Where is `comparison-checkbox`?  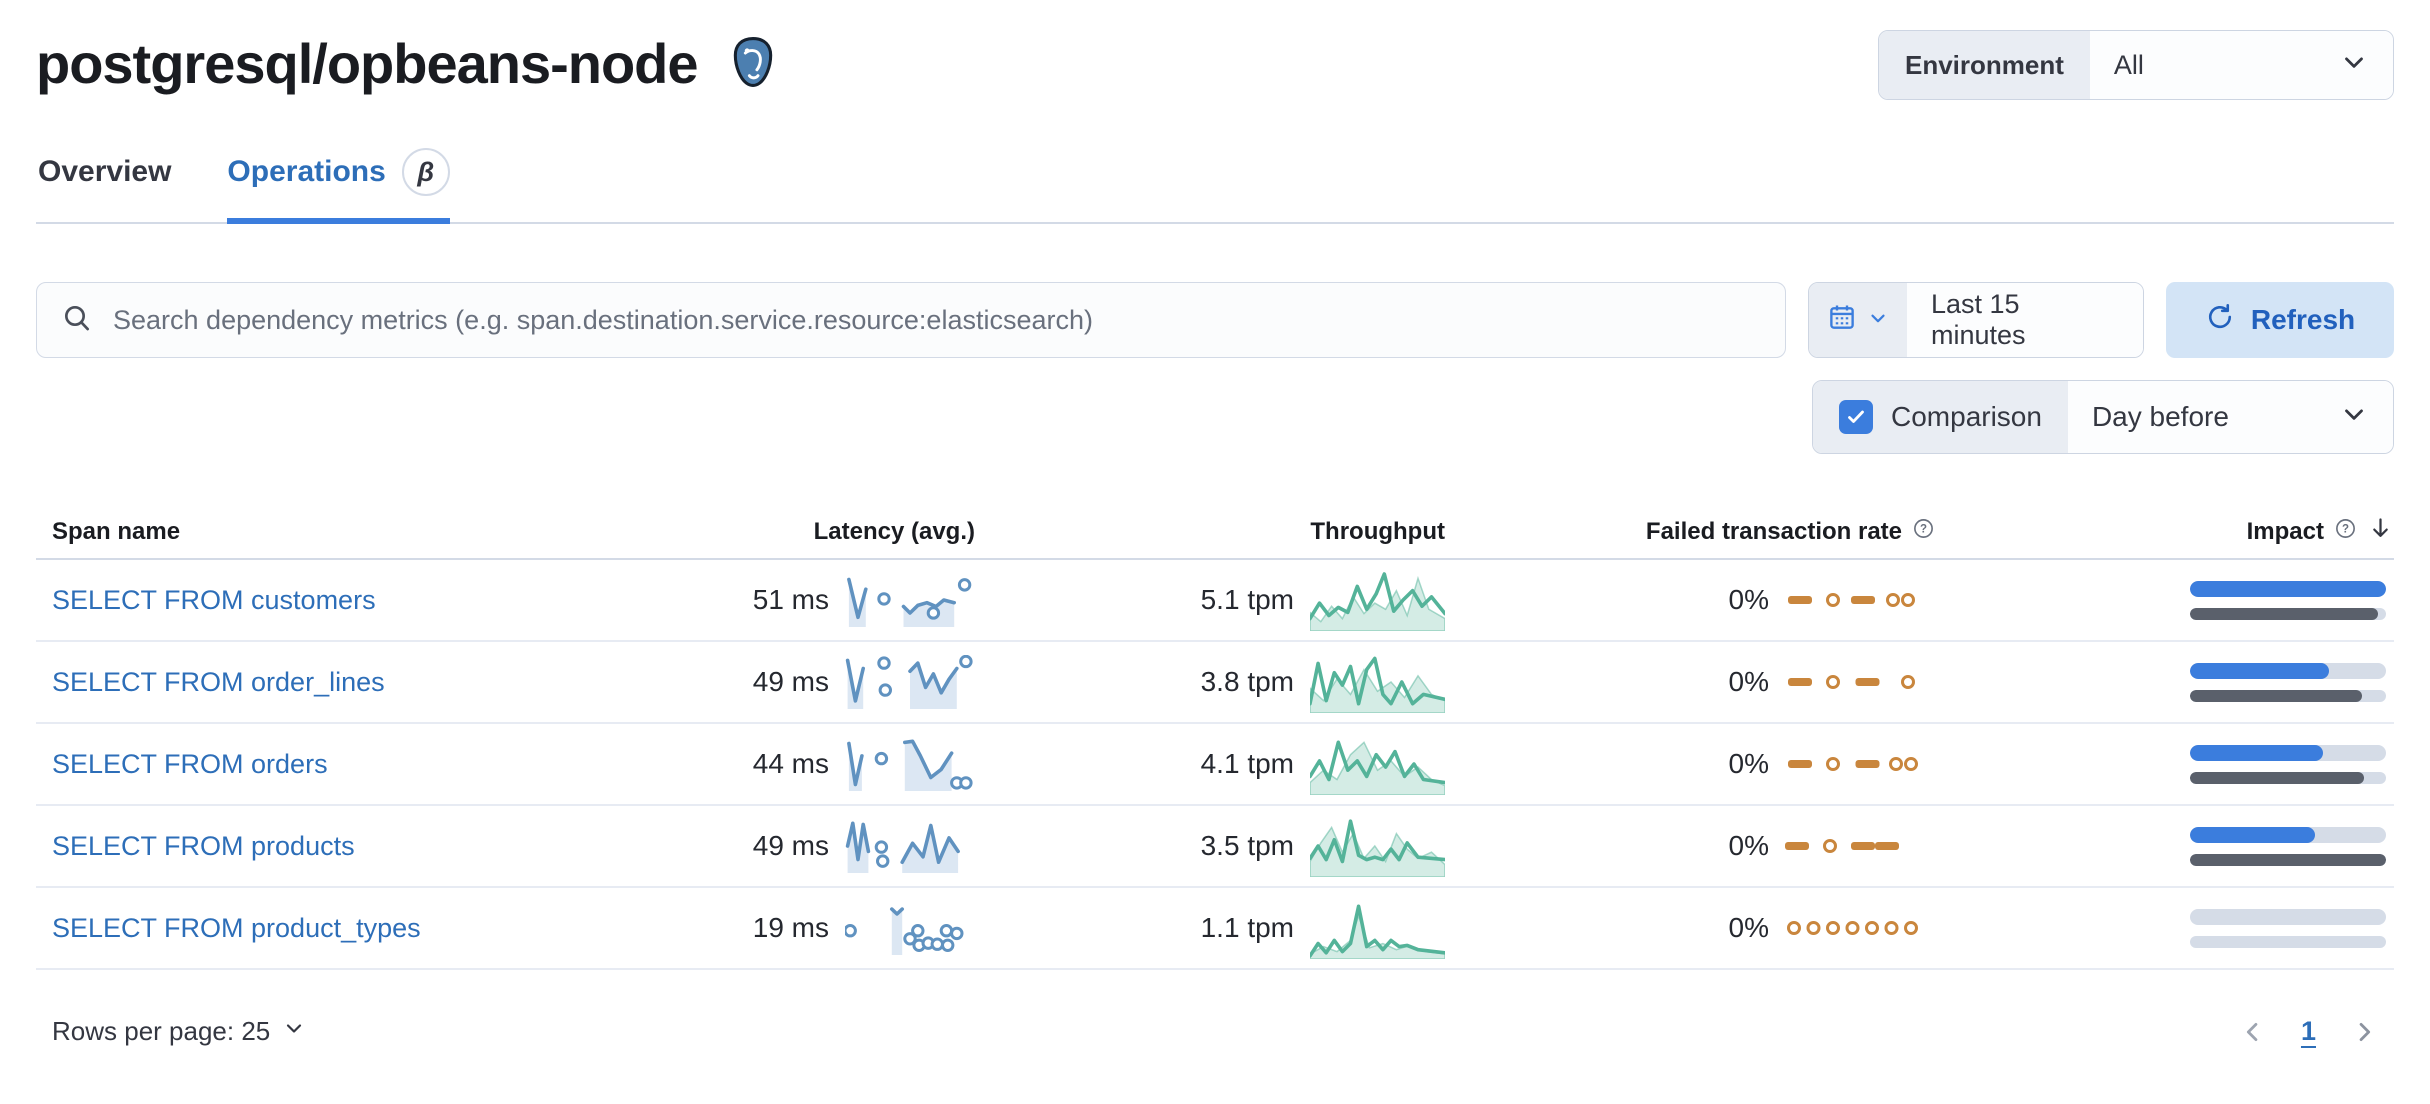 comparison-checkbox is located at coordinates (1856, 417).